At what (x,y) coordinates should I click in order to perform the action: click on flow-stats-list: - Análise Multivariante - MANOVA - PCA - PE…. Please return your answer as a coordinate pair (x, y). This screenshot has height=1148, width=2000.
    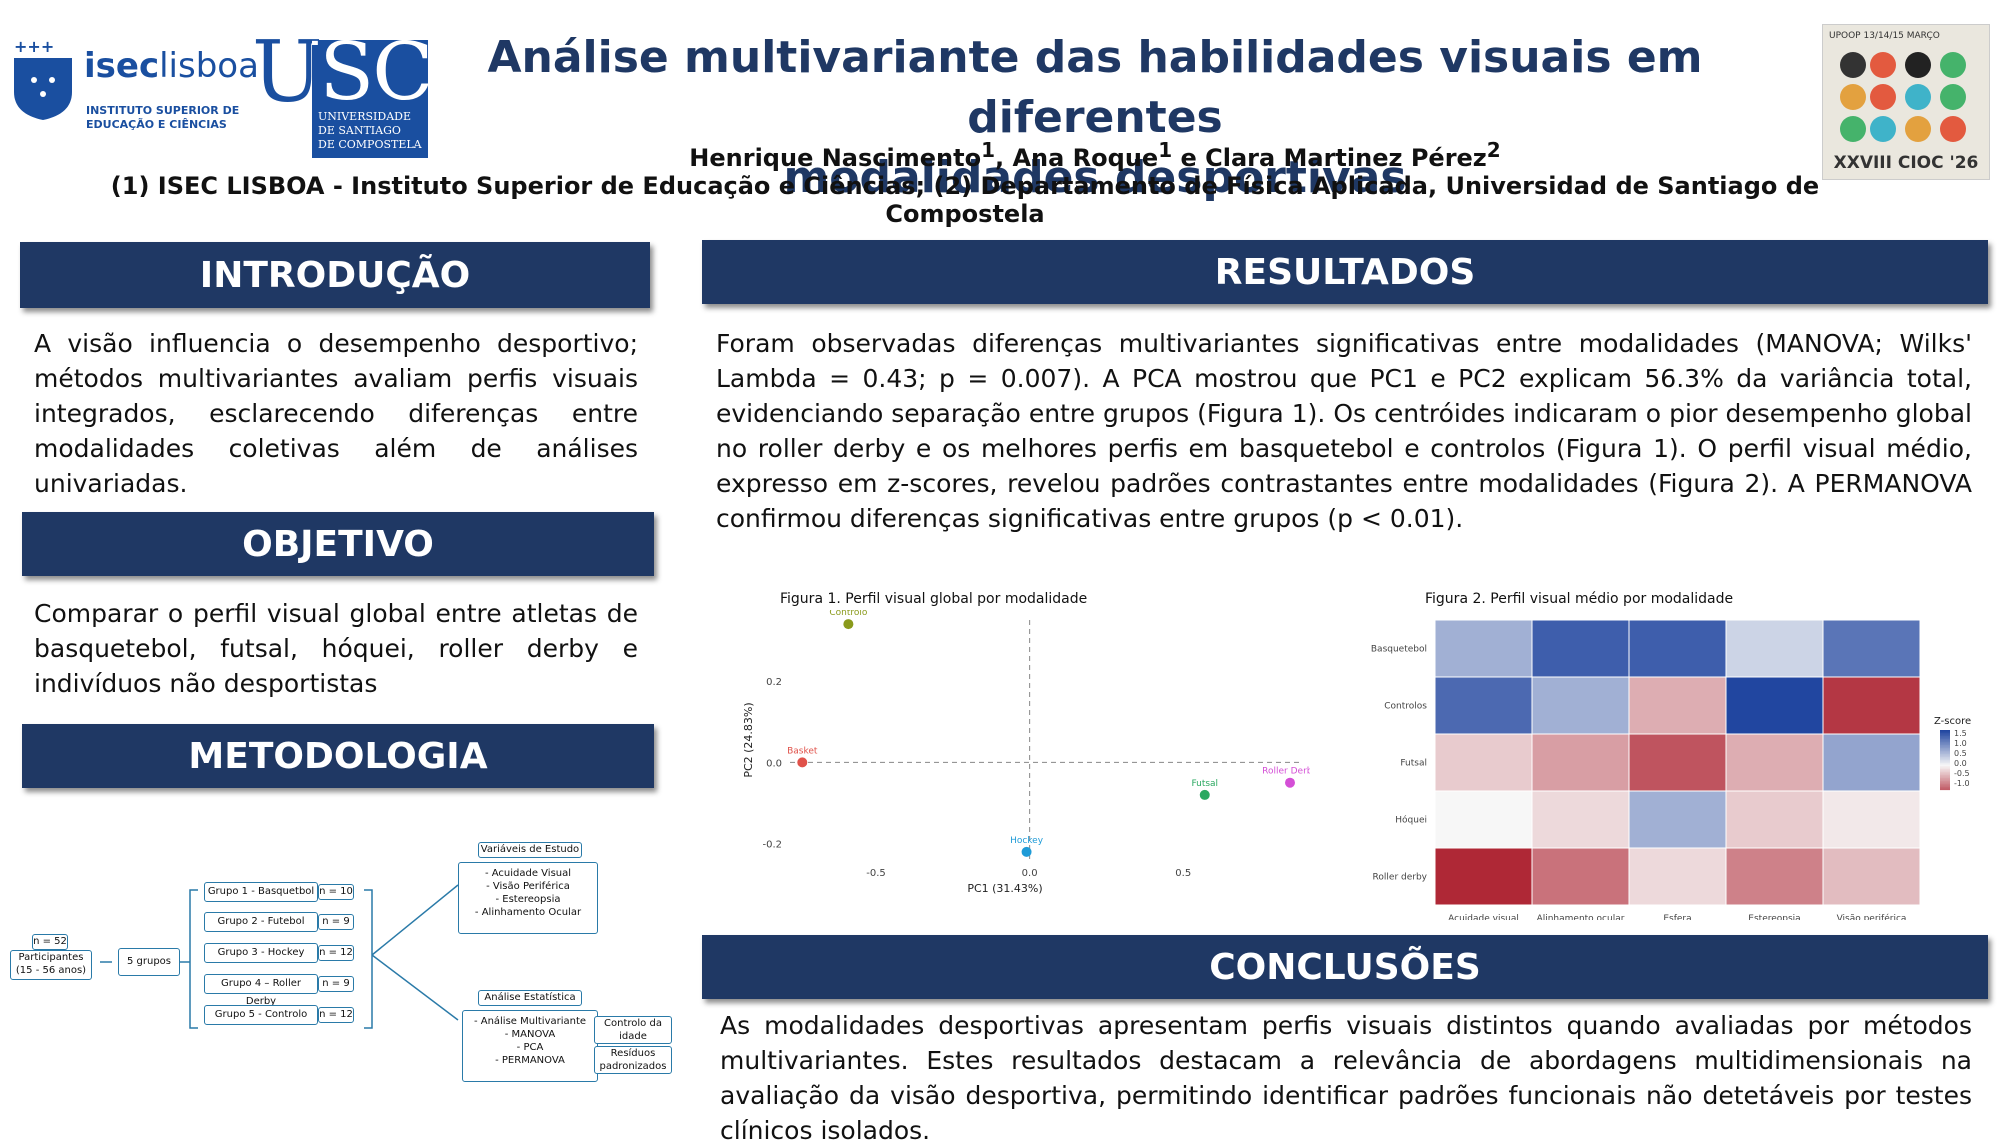
    Looking at the image, I should click on (530, 1046).